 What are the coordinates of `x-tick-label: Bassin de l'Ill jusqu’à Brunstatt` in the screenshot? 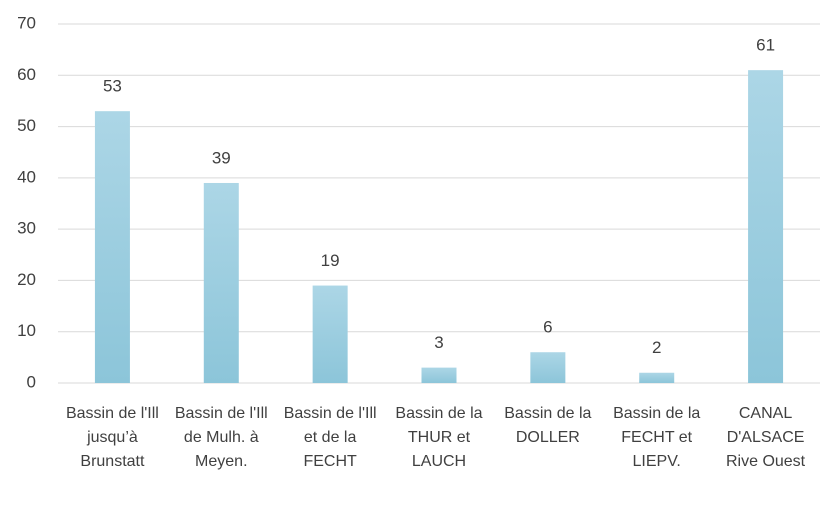 It's located at (112, 437).